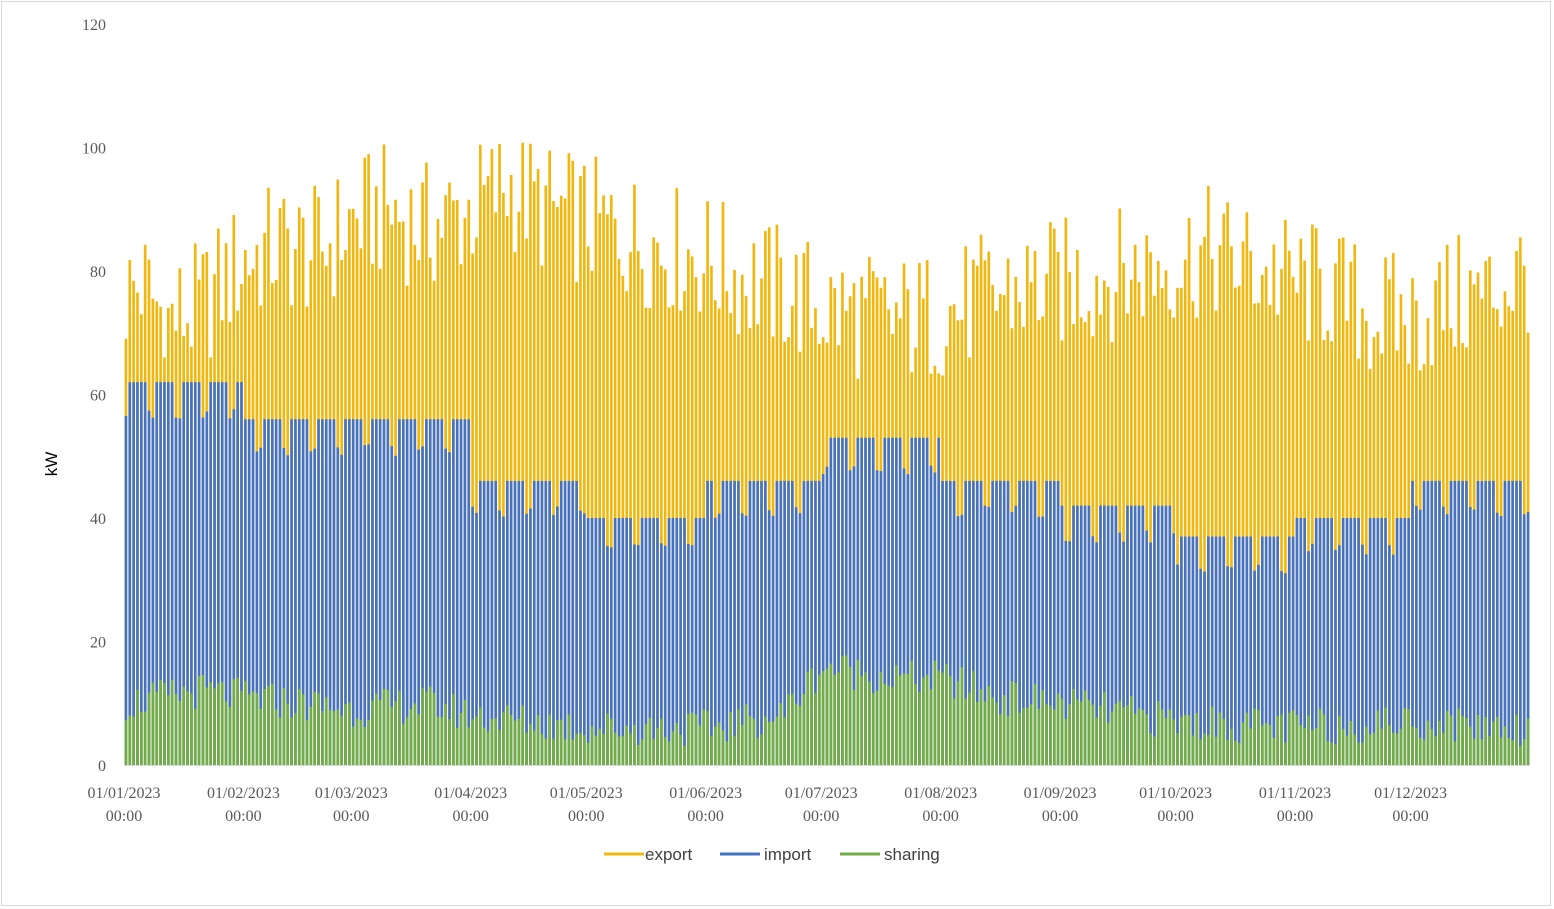 The width and height of the screenshot is (1554, 909). Describe the element at coordinates (98, 643) in the screenshot. I see `y-tick-label: 20` at that location.